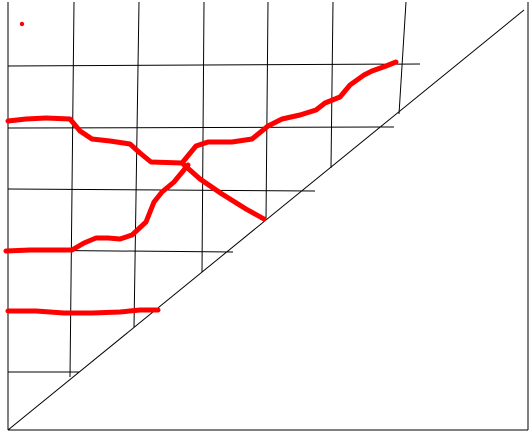 This screenshot has height=436, width=532. What do you see at coordinates (223, 191) in the screenshot?
I see `red-path-crossing` at bounding box center [223, 191].